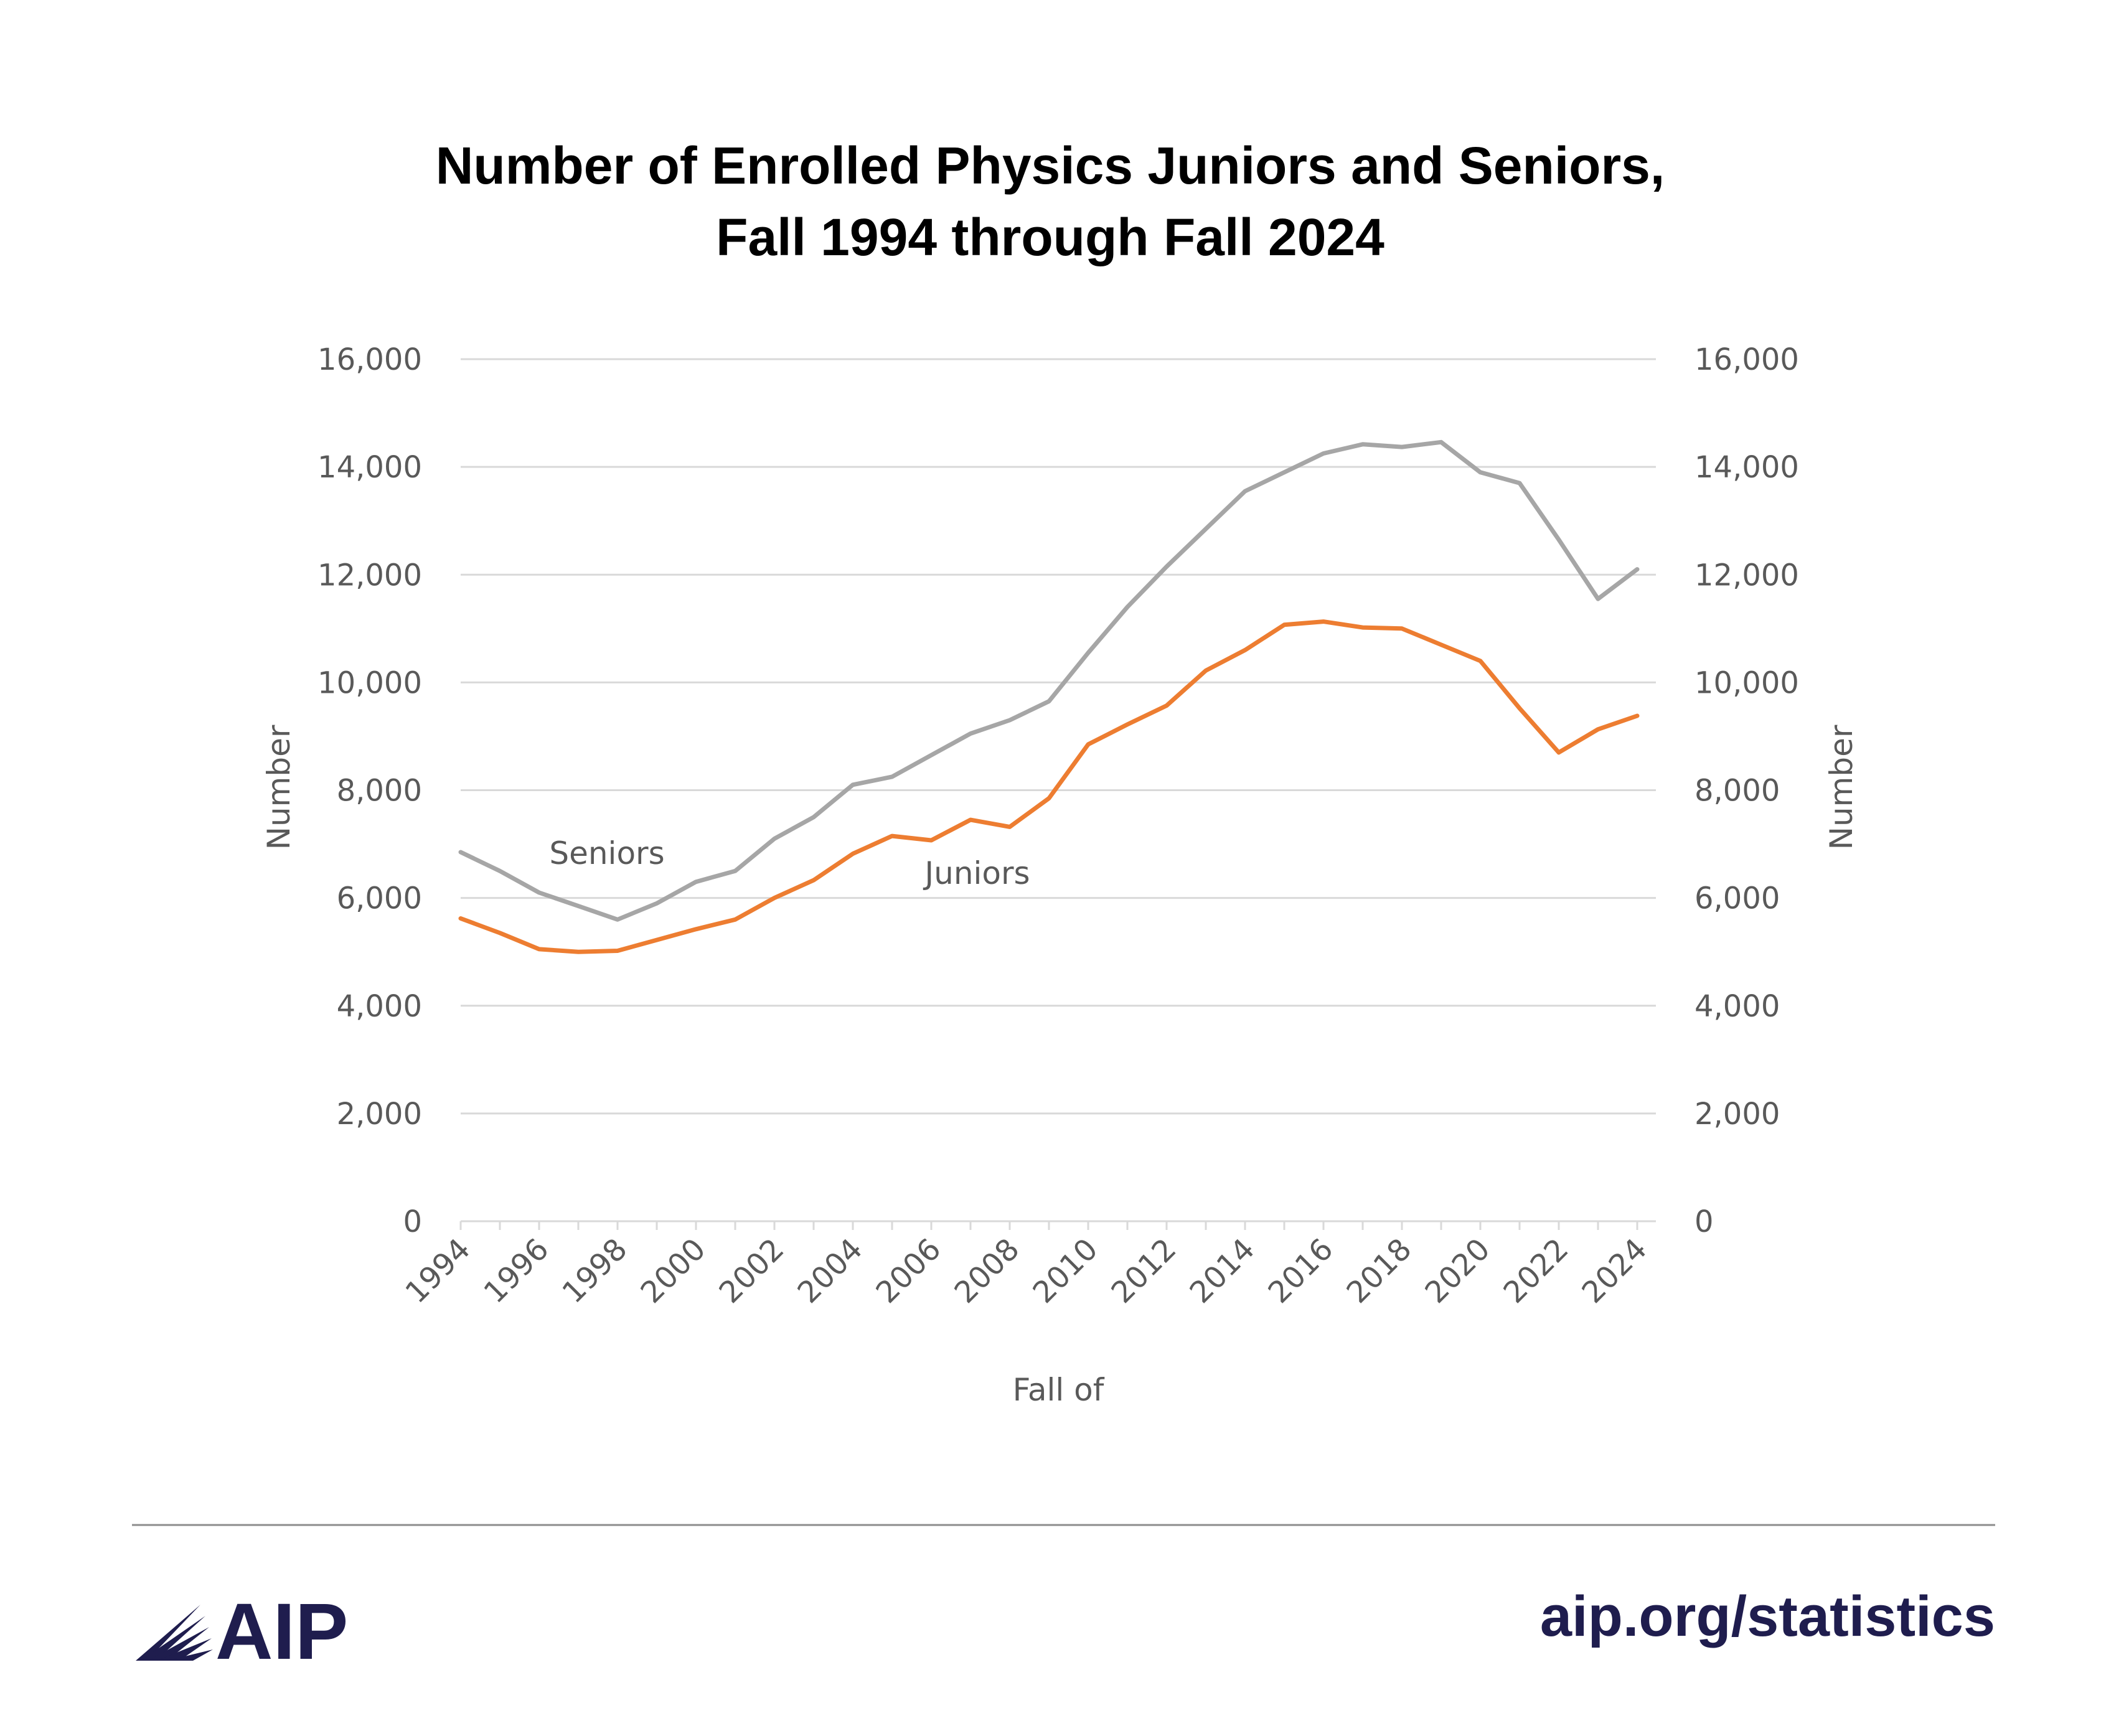 This screenshot has width=2101, height=1736. Describe the element at coordinates (976, 873) in the screenshot. I see `series-label-juniors: Juniors` at that location.